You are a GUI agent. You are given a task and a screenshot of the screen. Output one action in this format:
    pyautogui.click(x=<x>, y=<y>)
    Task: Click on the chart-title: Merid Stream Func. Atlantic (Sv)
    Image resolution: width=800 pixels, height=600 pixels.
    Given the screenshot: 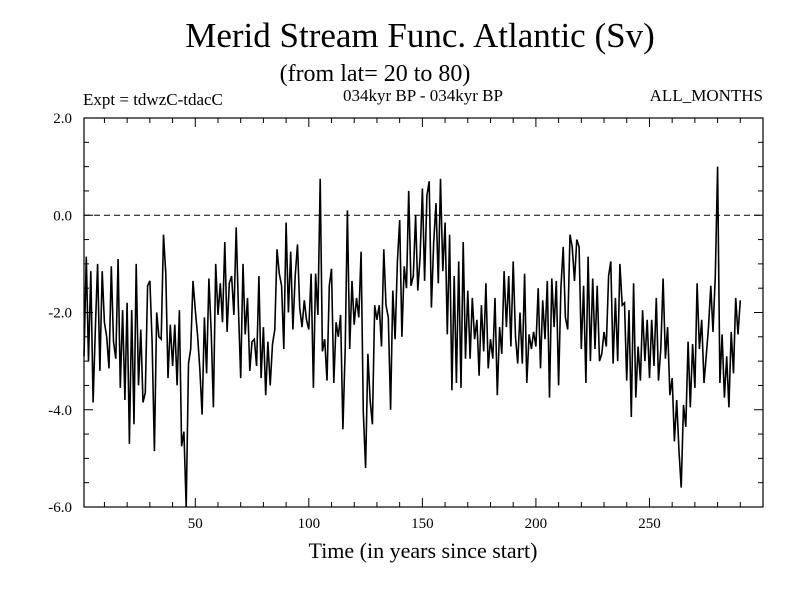 What is the action you would take?
    pyautogui.click(x=420, y=35)
    